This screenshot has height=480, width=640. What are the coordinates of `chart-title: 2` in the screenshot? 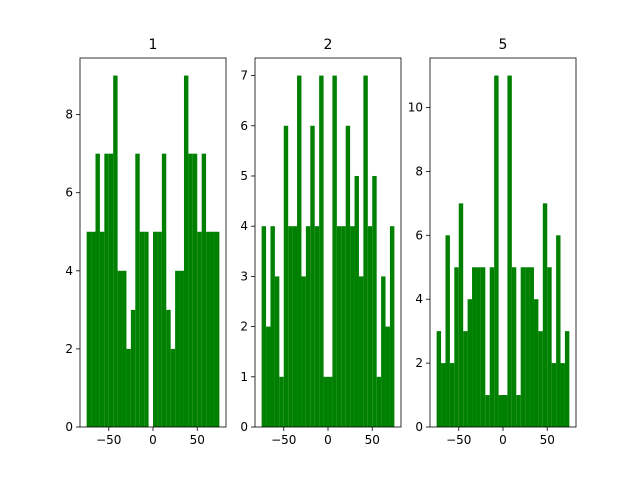 It's located at (328, 45).